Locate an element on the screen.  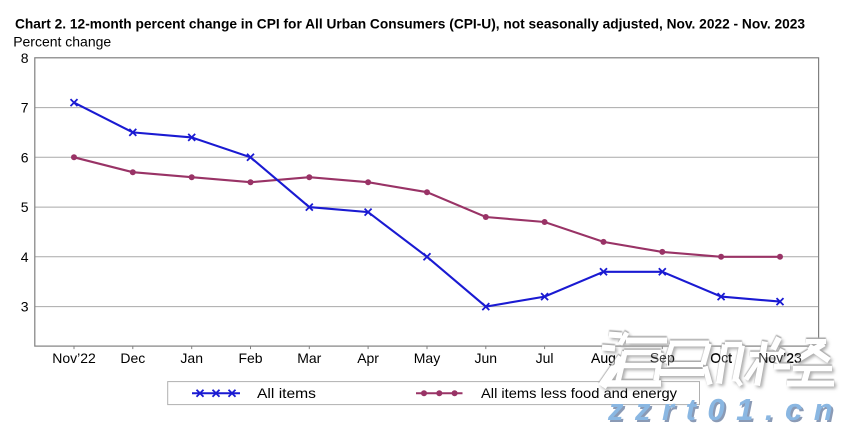
svg-text: Nov’22 is located at coordinates (74, 358).